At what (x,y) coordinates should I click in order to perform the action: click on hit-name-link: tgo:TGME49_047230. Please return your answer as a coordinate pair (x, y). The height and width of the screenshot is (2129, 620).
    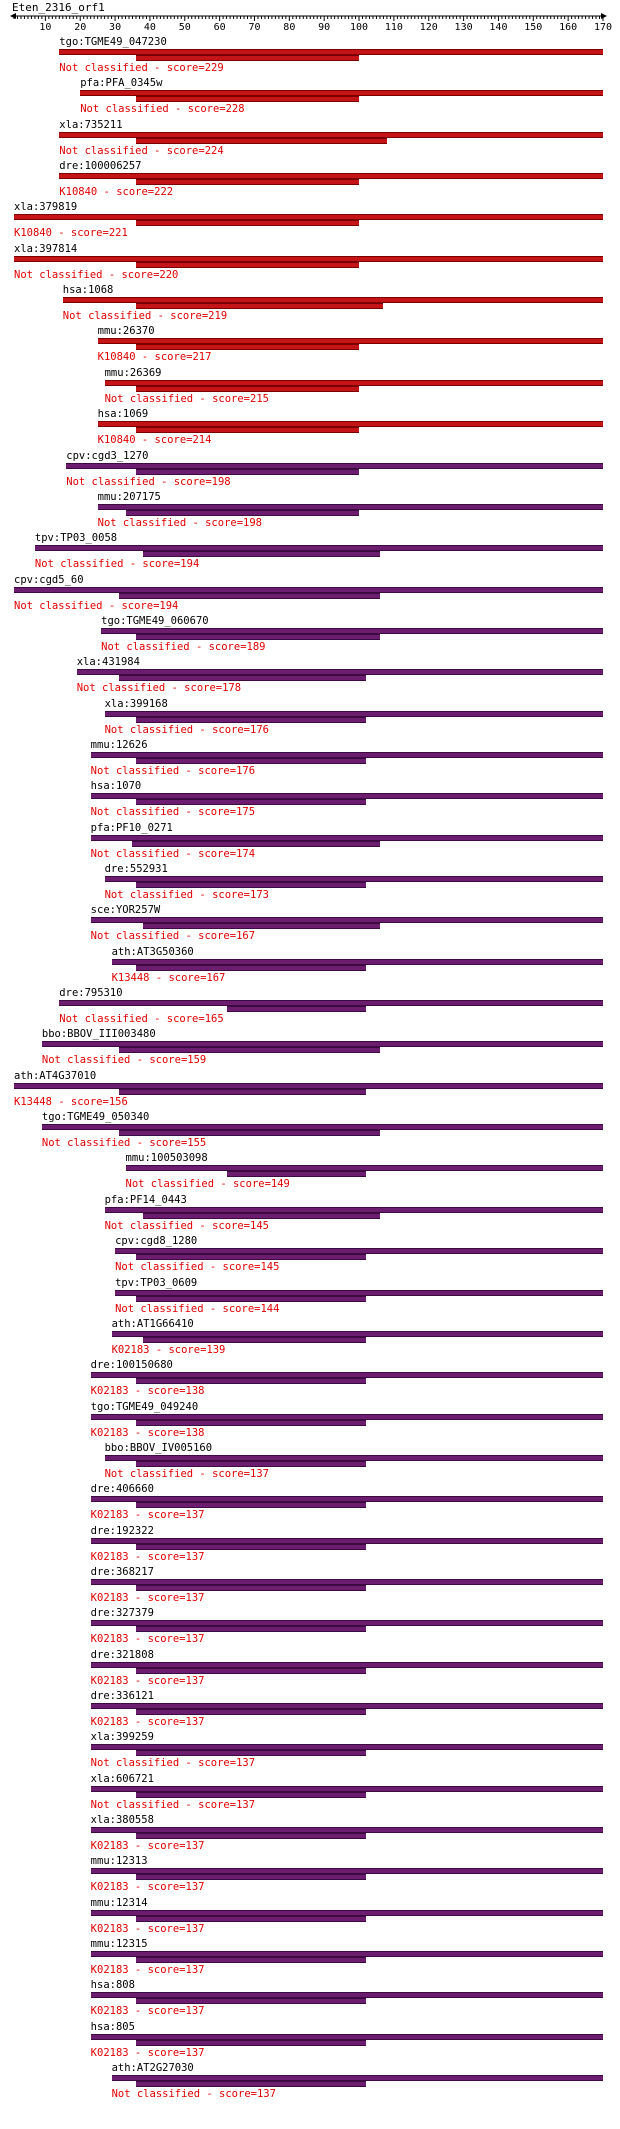
    Looking at the image, I should click on (113, 42).